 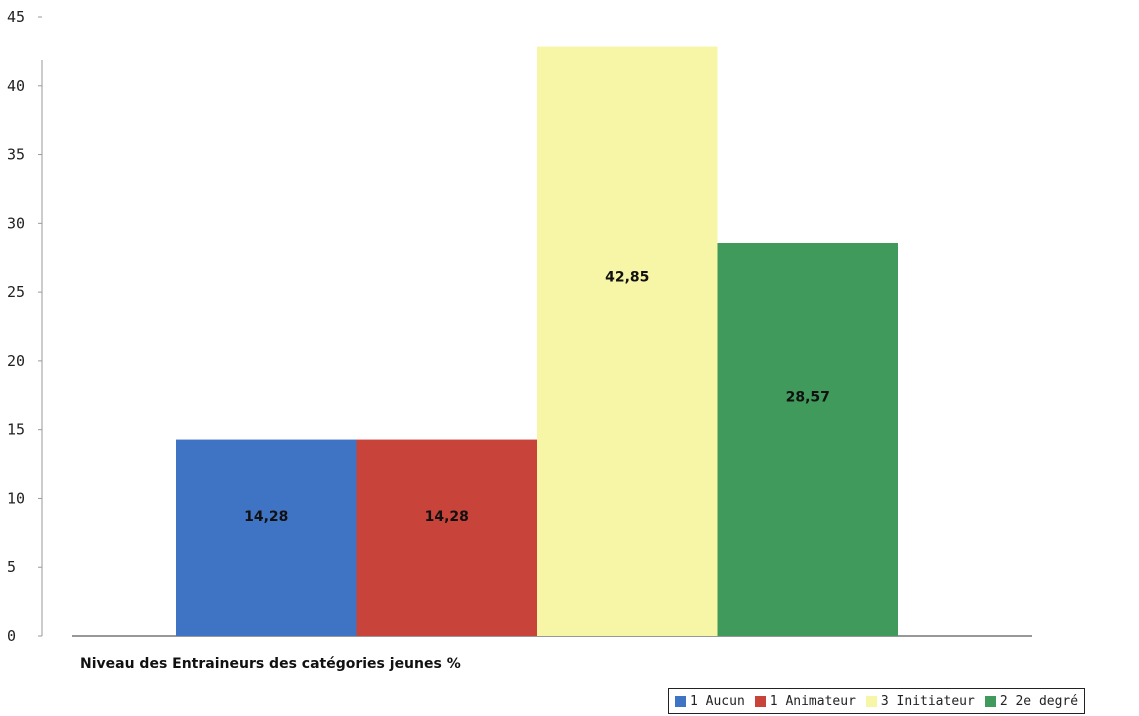 I want to click on legend-item: 1 Aucun, so click(x=710, y=701).